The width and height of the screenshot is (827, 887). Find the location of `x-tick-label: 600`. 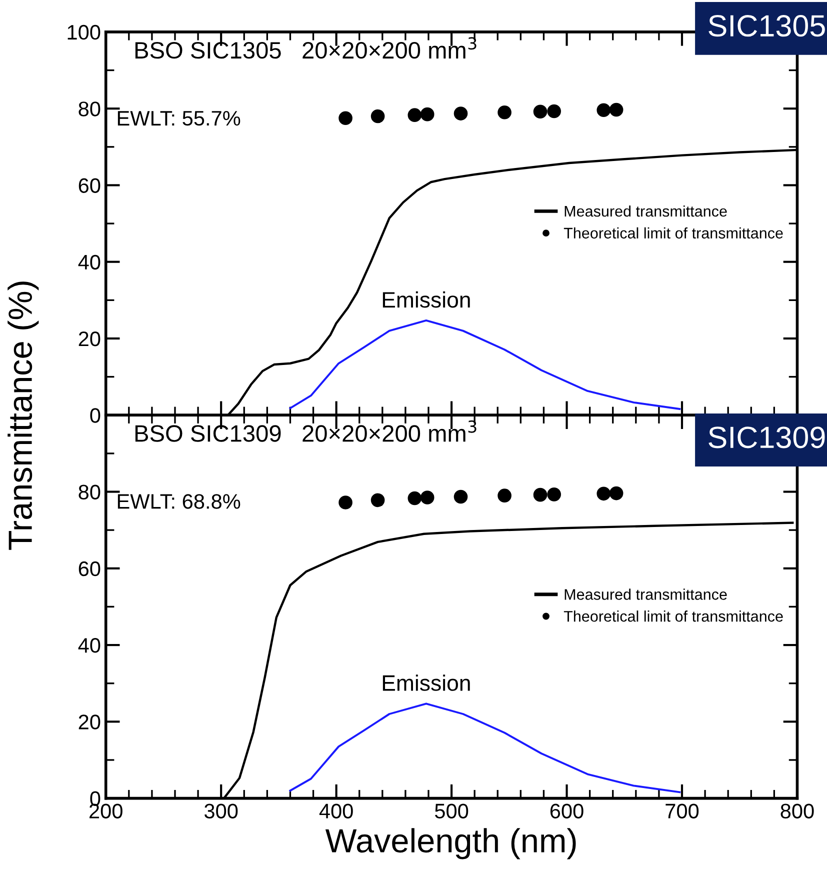

x-tick-label: 600 is located at coordinates (567, 811).